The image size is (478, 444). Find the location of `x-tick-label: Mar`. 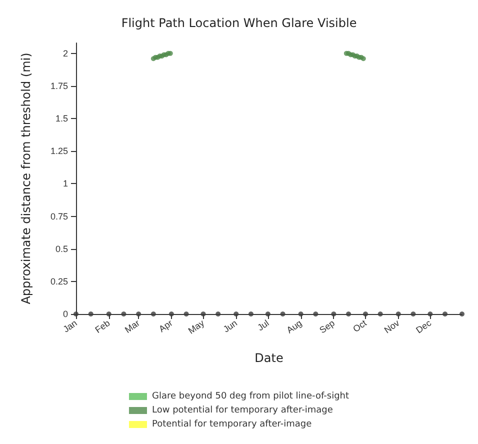

x-tick-label: Mar is located at coordinates (132, 326).